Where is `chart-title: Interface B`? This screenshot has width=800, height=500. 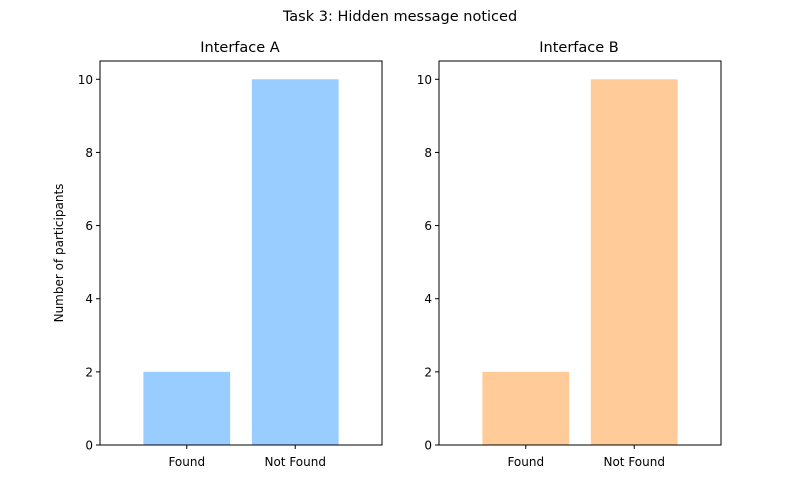
chart-title: Interface B is located at coordinates (578, 48).